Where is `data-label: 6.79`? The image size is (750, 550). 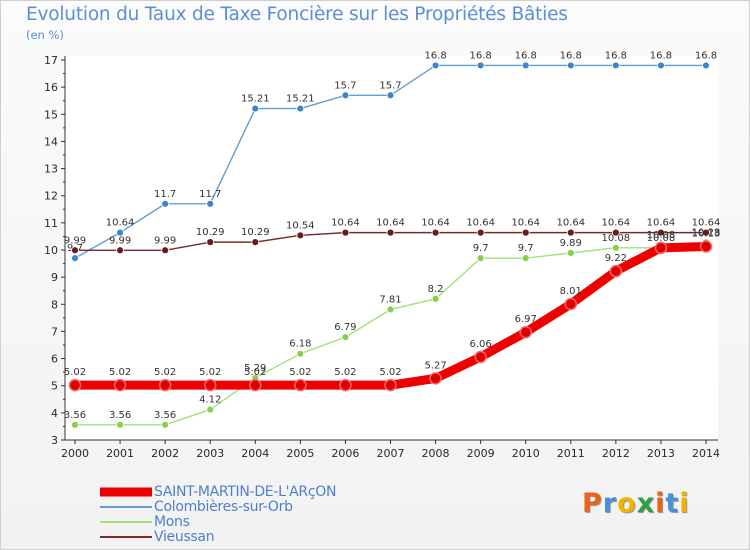
data-label: 6.79 is located at coordinates (345, 327).